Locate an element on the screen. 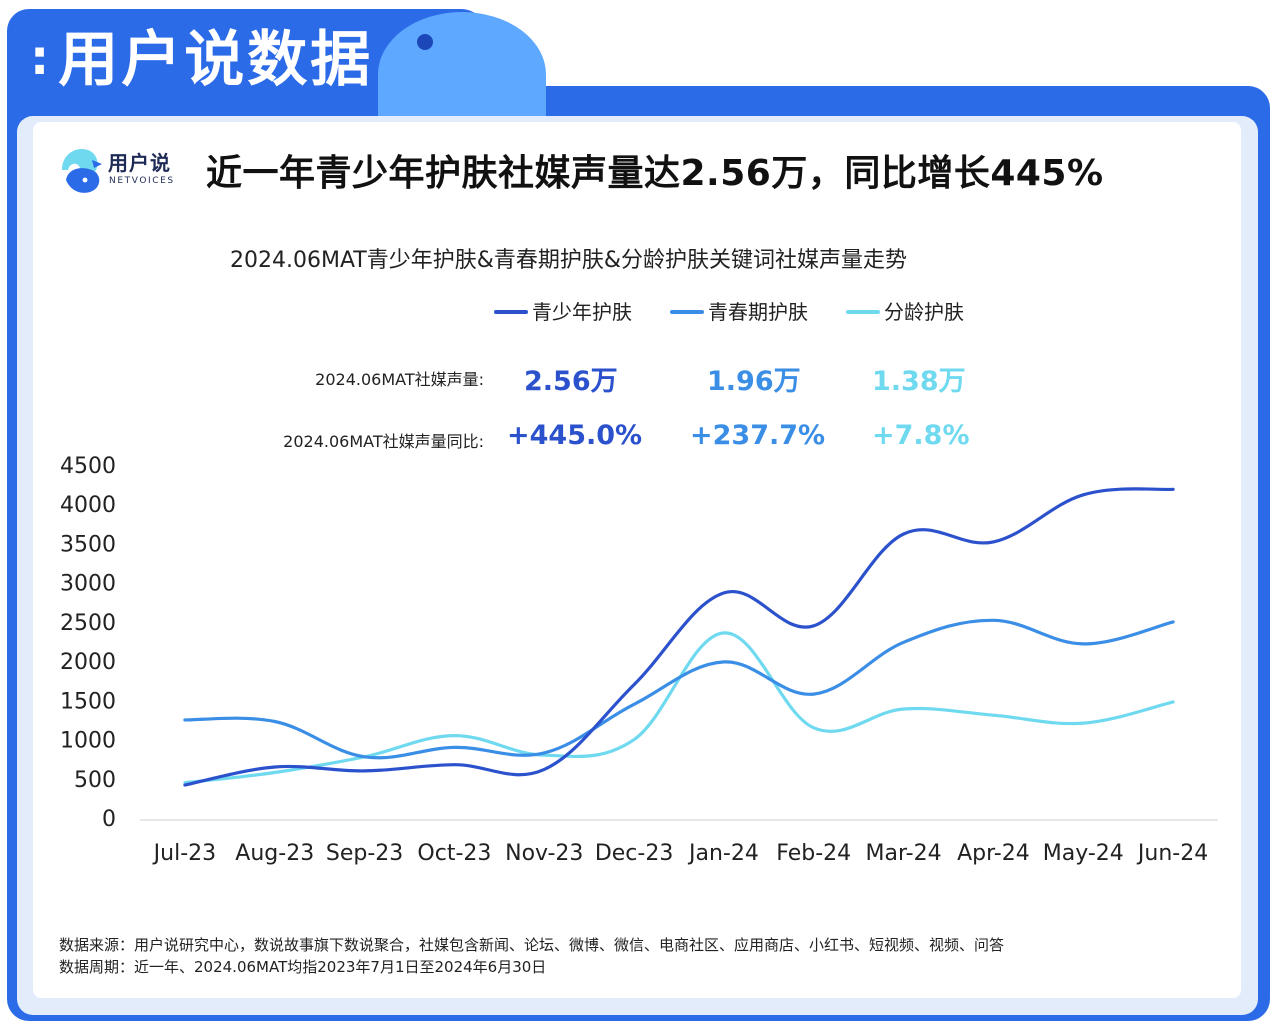 Image resolution: width=1280 pixels, height=1029 pixels. legend-label-series-2: 青春期护肤 is located at coordinates (758, 312).